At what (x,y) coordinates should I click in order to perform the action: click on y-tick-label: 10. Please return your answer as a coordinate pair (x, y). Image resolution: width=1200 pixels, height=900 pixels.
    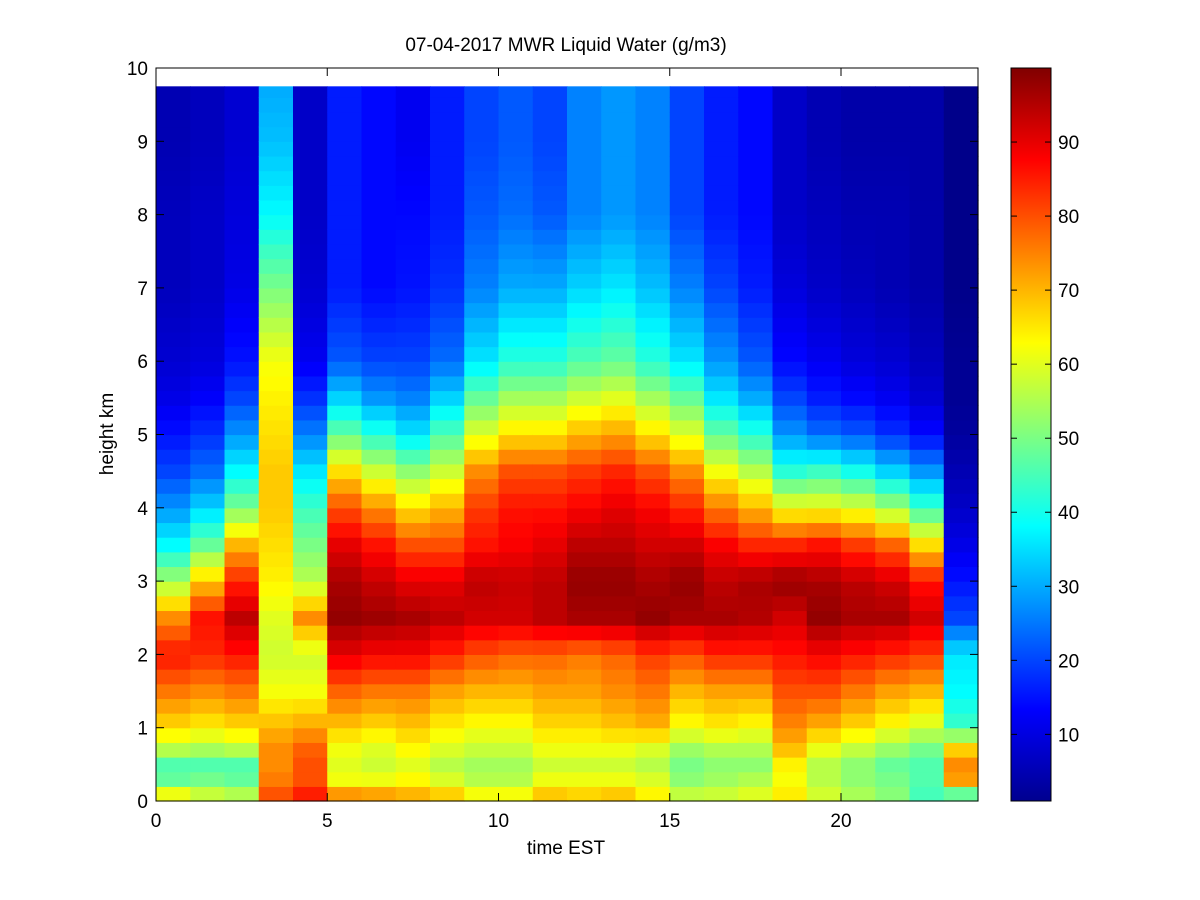
    Looking at the image, I should click on (137, 69).